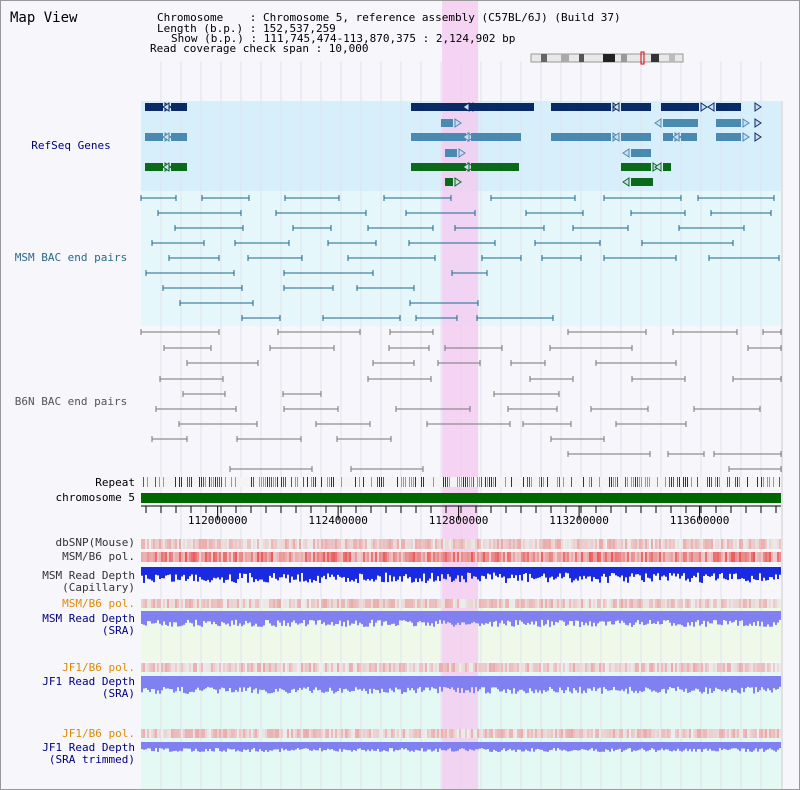 The width and height of the screenshot is (800, 790). What do you see at coordinates (88, 581) in the screenshot?
I see `track-label-msm-read-depth-capillary: MSM Read Depth (Capillary)` at bounding box center [88, 581].